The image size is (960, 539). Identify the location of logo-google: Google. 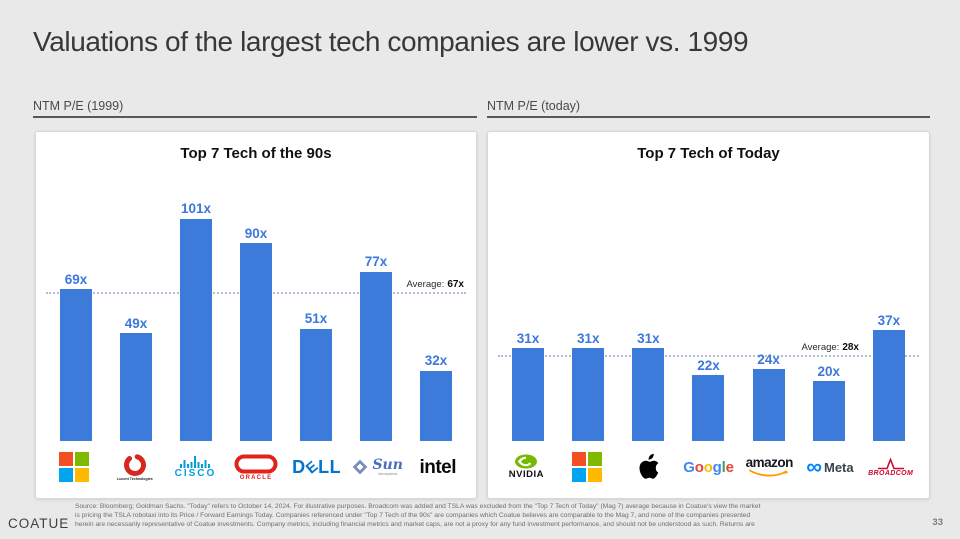
(708, 467).